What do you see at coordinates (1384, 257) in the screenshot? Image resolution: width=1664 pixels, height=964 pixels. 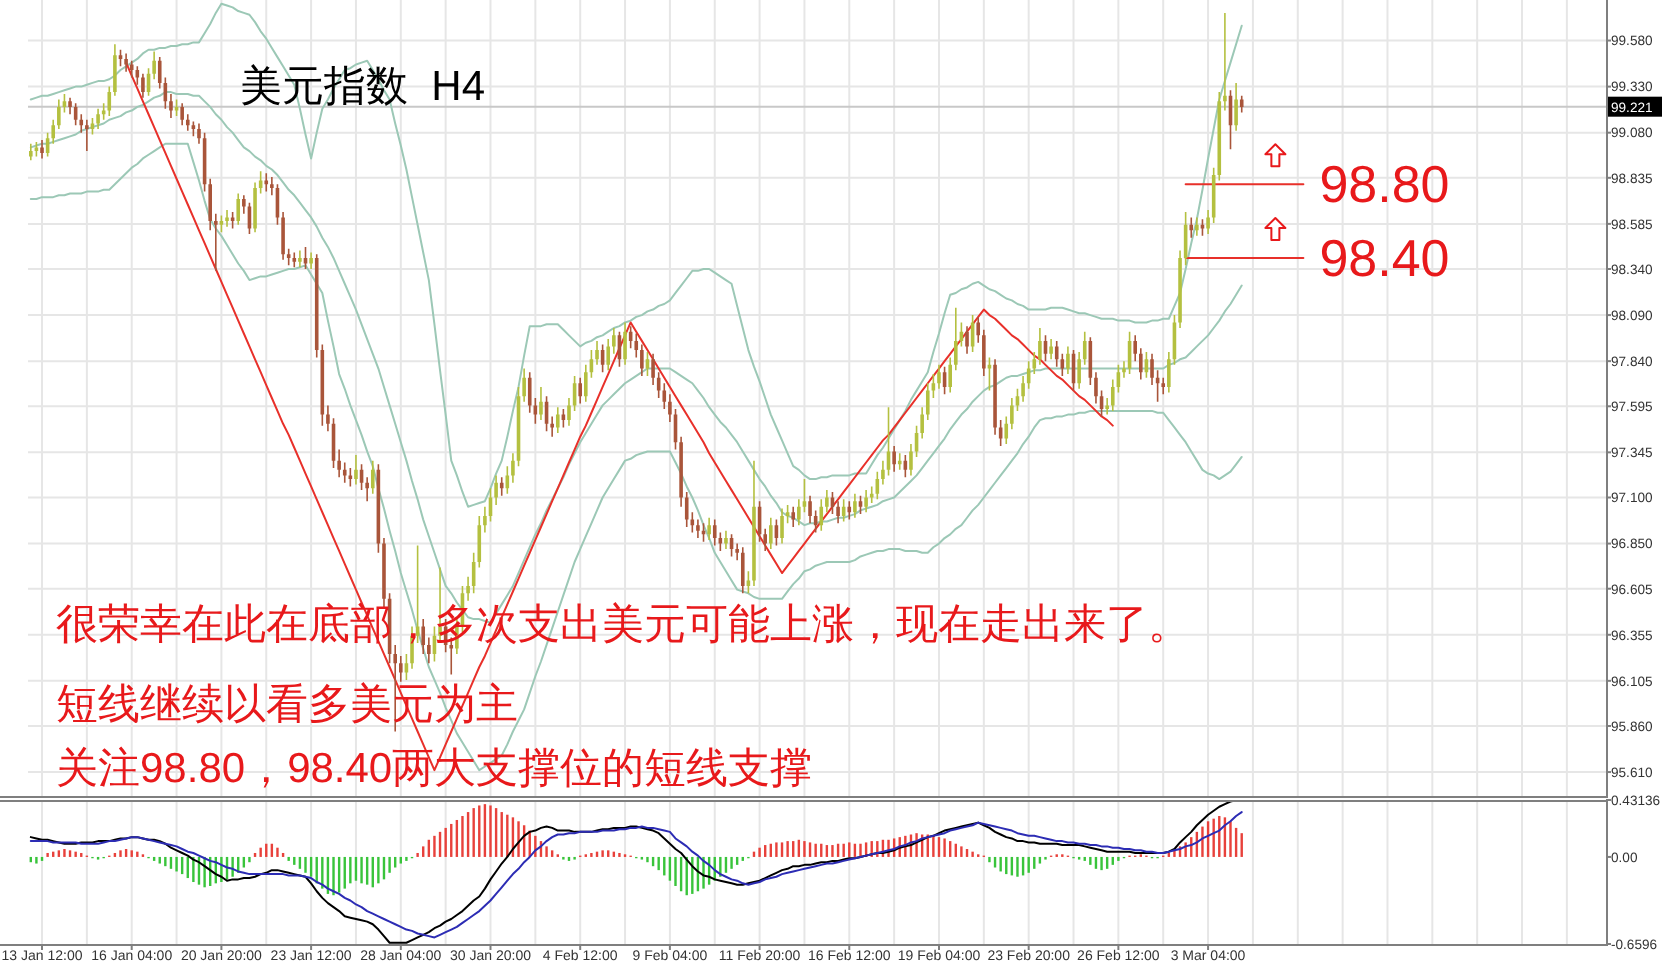 I see `text: 98.40` at bounding box center [1384, 257].